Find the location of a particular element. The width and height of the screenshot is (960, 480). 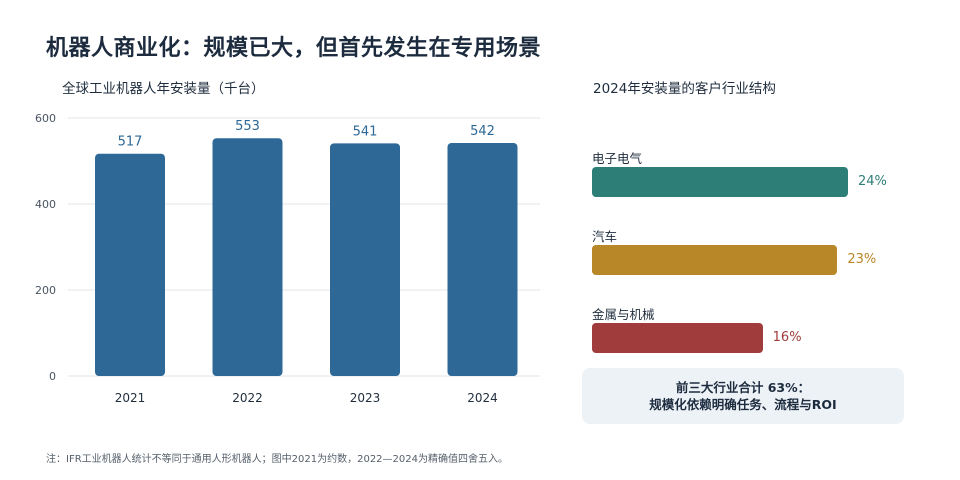

summary-callout: 前三大行业合计 63%： 规模化依赖明确任务、流程与ROI is located at coordinates (743, 396).